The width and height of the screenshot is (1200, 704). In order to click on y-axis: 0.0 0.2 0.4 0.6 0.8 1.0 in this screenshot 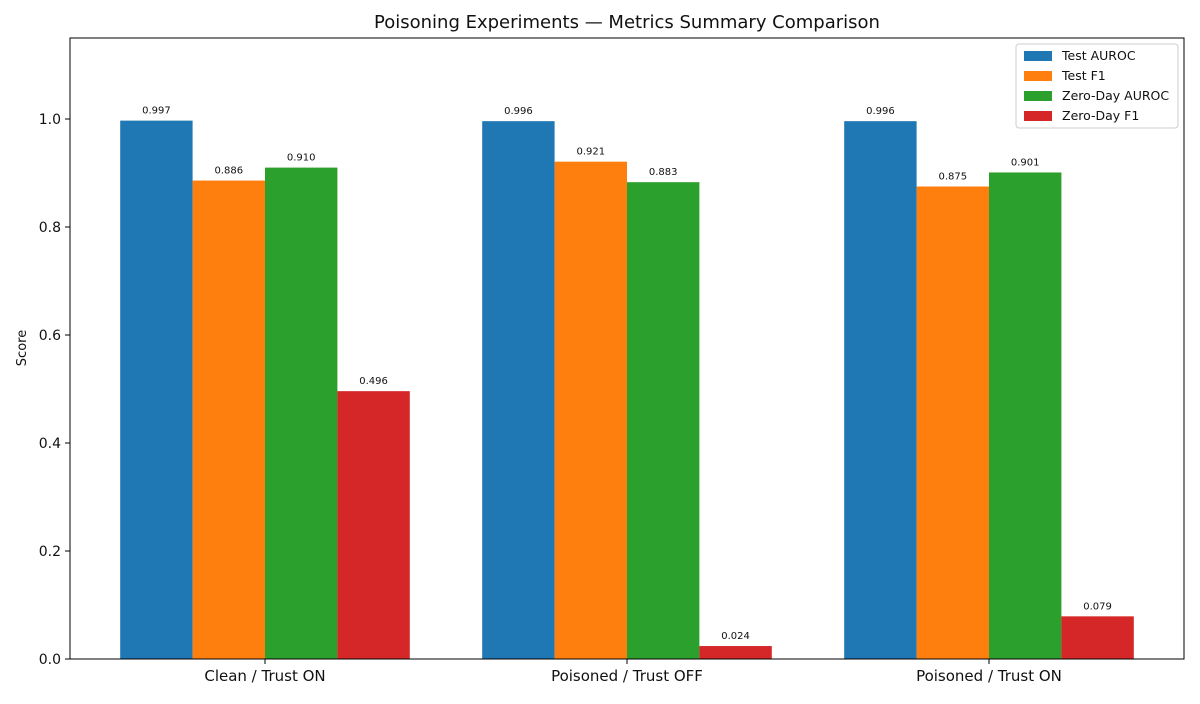, I will do `click(54, 390)`.